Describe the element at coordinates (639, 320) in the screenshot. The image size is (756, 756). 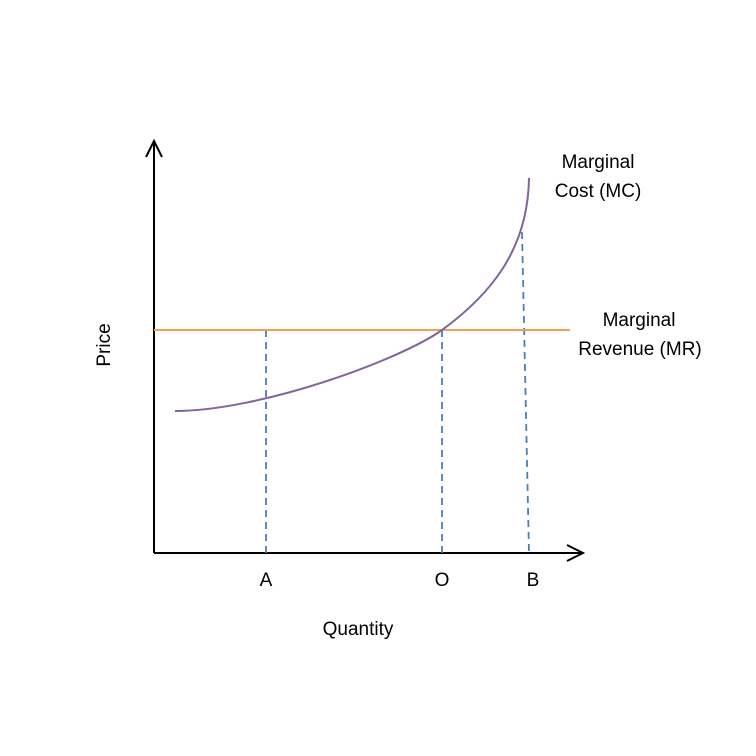
I see `mr-label: Marginal` at that location.